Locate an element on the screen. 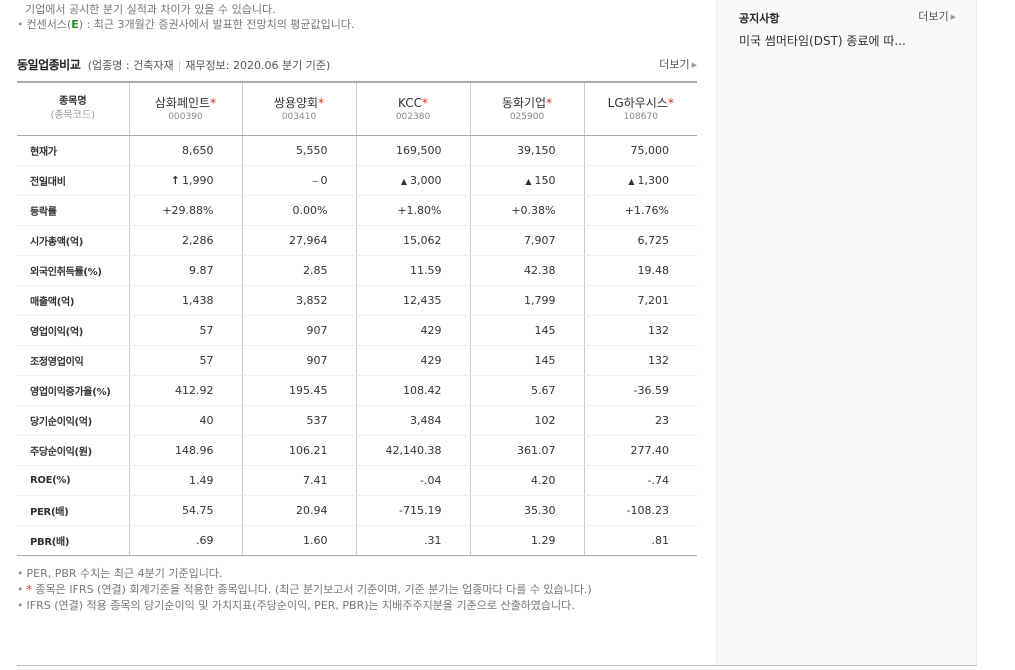  cell: 5.67 is located at coordinates (526, 390).